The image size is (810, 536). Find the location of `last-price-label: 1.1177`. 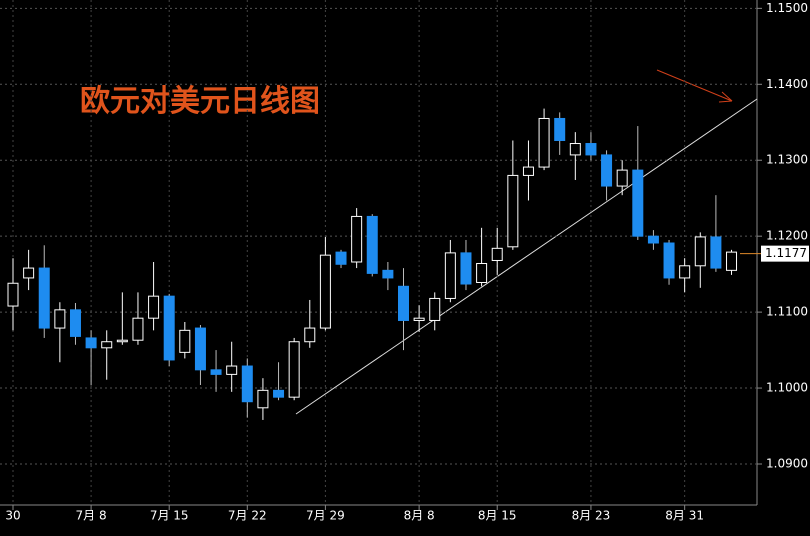

last-price-label: 1.1177 is located at coordinates (786, 253).